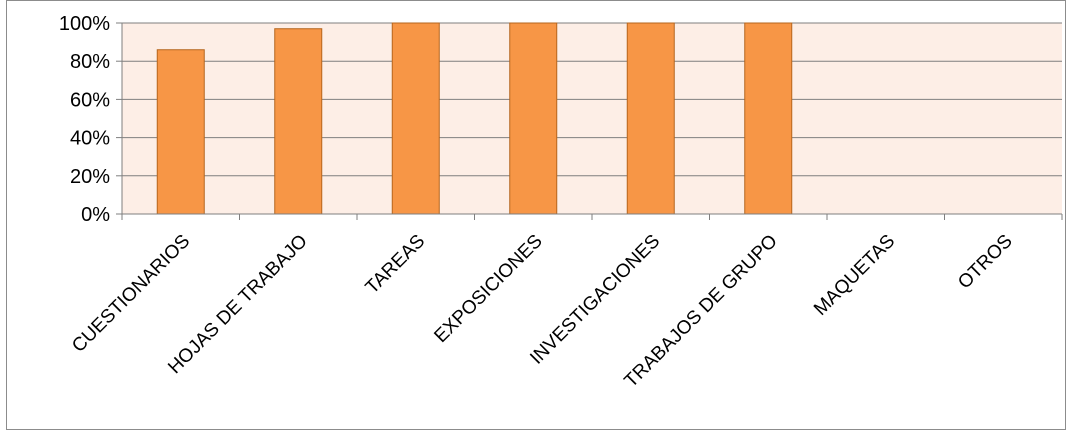 The image size is (1068, 431). I want to click on y-tick-label: 0%, so click(95, 215).